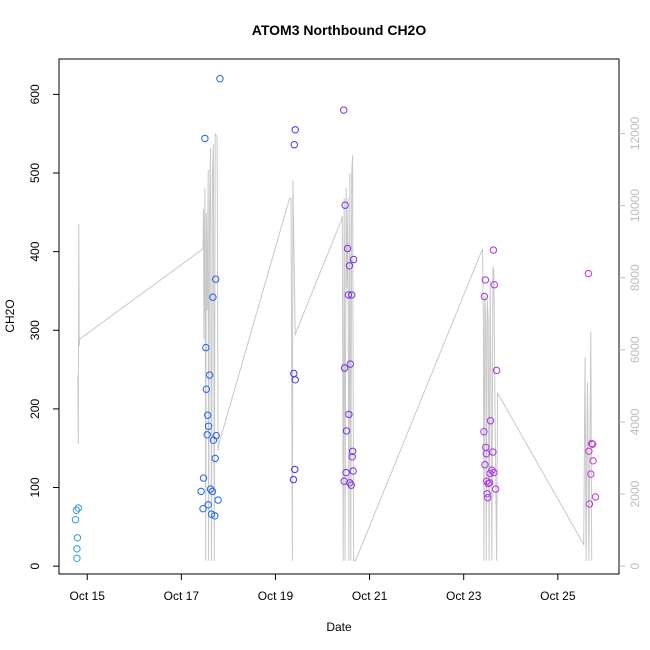  What do you see at coordinates (339, 30) in the screenshot?
I see `chart-title: ATOM3 Northbound CH2O` at bounding box center [339, 30].